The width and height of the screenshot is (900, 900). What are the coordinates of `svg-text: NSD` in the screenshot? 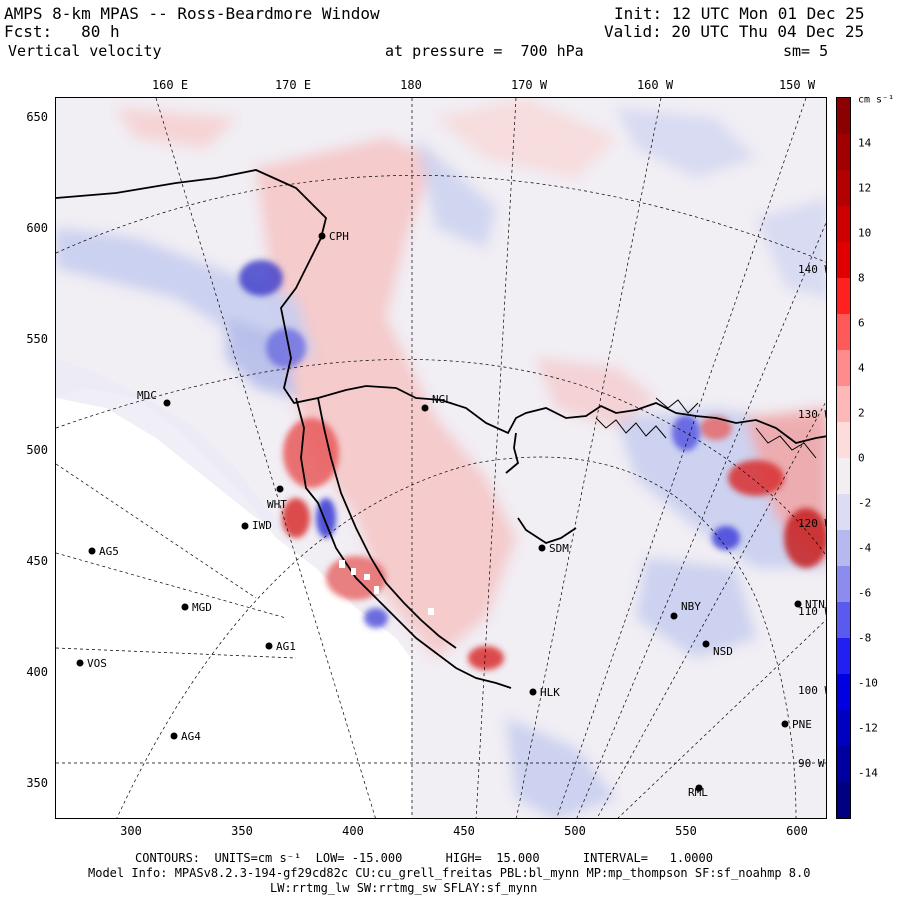 It's located at (723, 651).